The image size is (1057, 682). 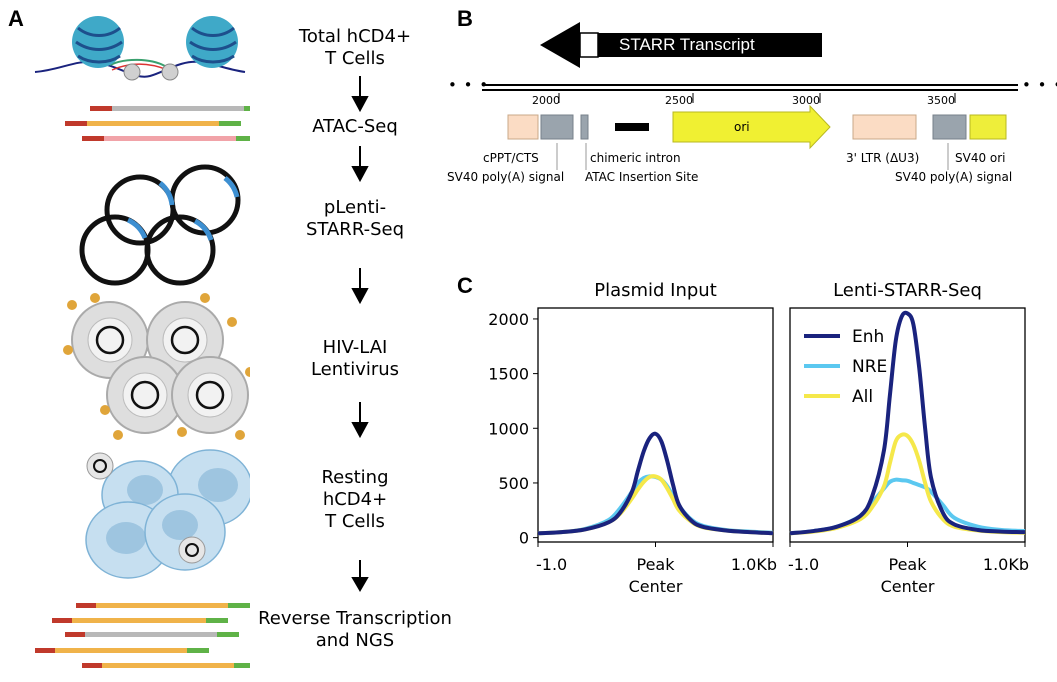 I want to click on step-atac-seq: ATAC-Seq, so click(x=355, y=126).